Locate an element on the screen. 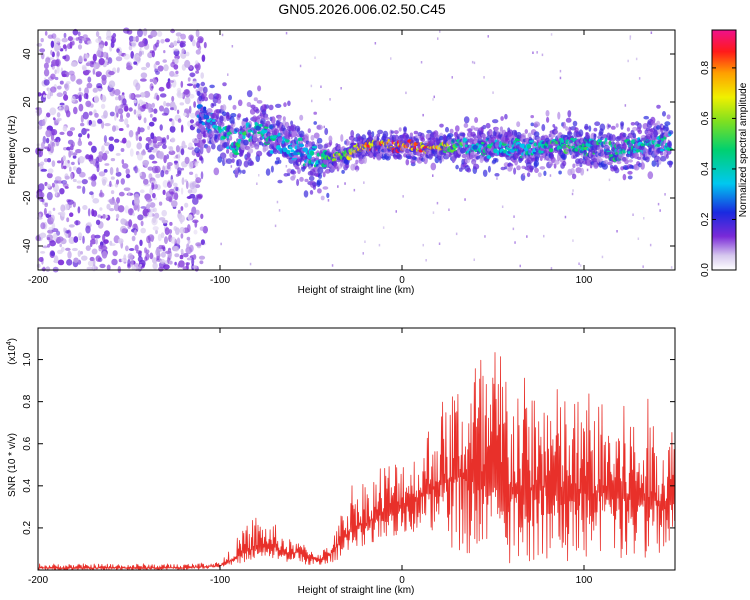 Image resolution: width=750 pixels, height=600 pixels. y-tick-label: 1.0 is located at coordinates (27, 359).